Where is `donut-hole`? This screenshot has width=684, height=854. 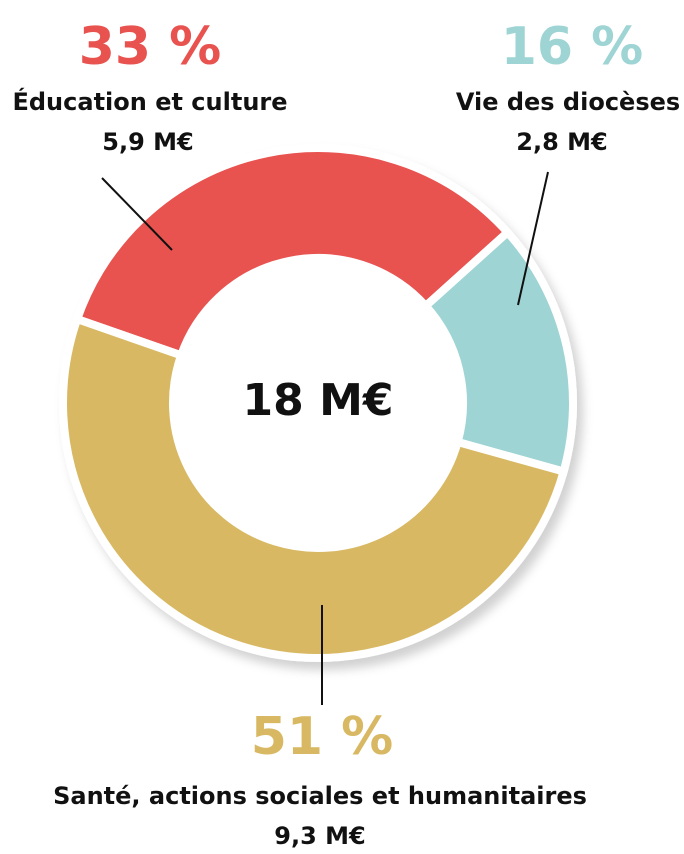
donut-hole is located at coordinates (318, 403).